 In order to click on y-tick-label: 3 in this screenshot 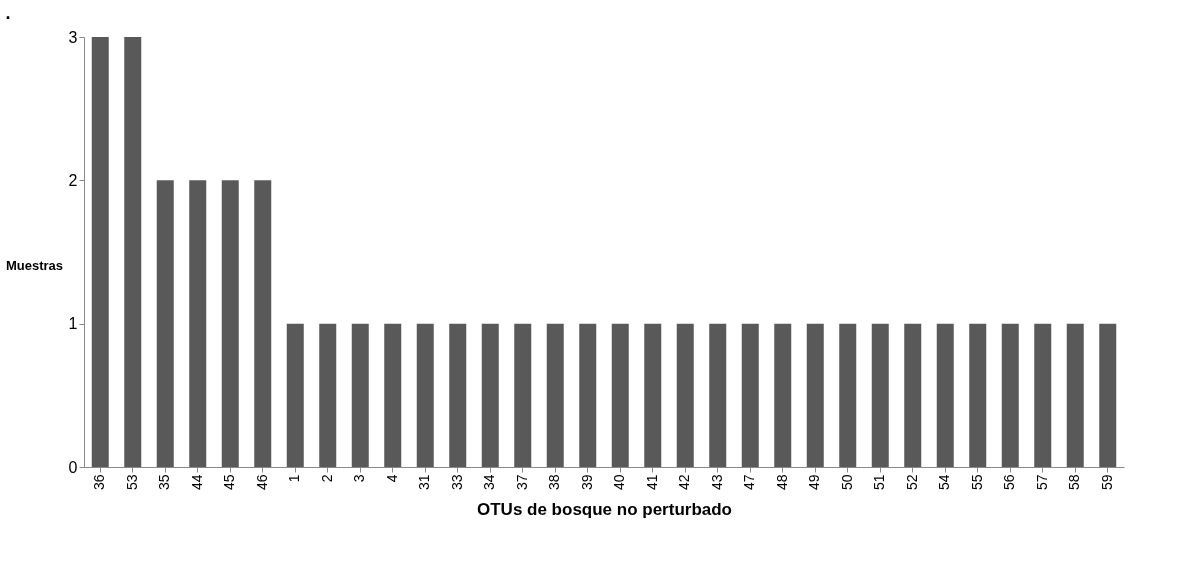, I will do `click(73, 37)`.